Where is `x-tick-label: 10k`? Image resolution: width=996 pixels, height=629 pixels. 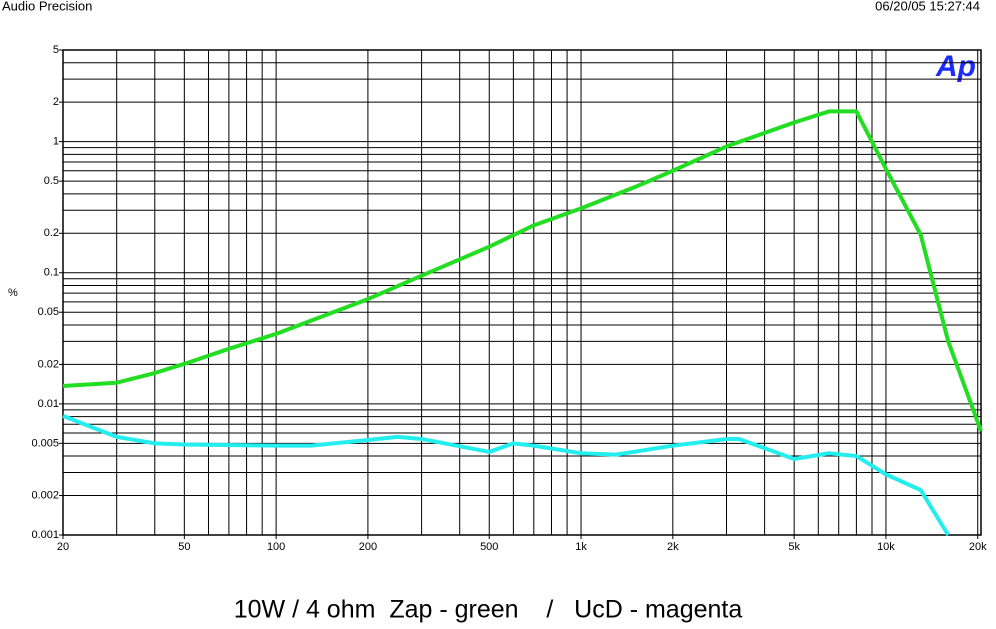
x-tick-label: 10k is located at coordinates (886, 547).